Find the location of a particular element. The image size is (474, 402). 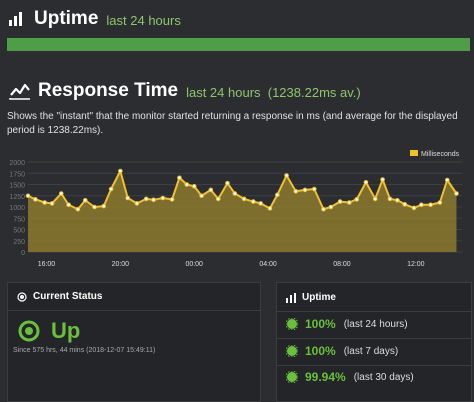

legend-label: Milliseconds is located at coordinates (440, 154).